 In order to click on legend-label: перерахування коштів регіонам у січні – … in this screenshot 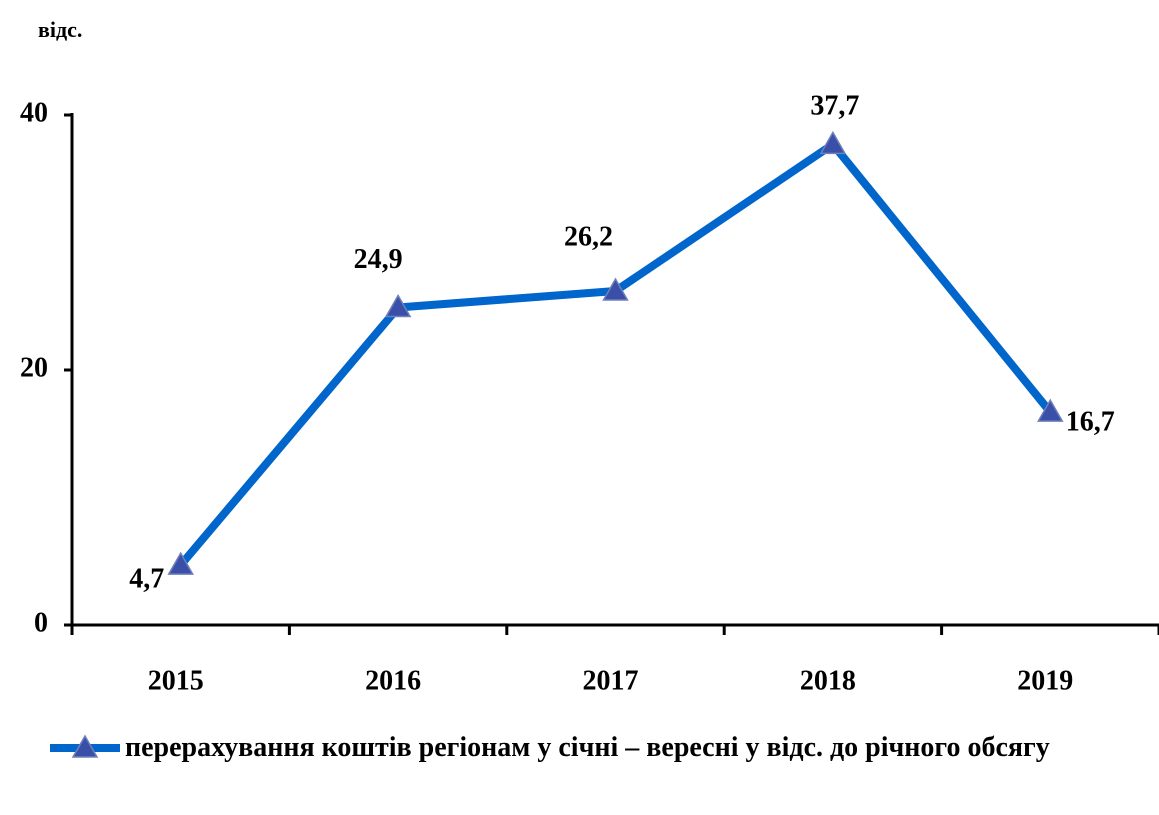, I will do `click(587, 747)`.